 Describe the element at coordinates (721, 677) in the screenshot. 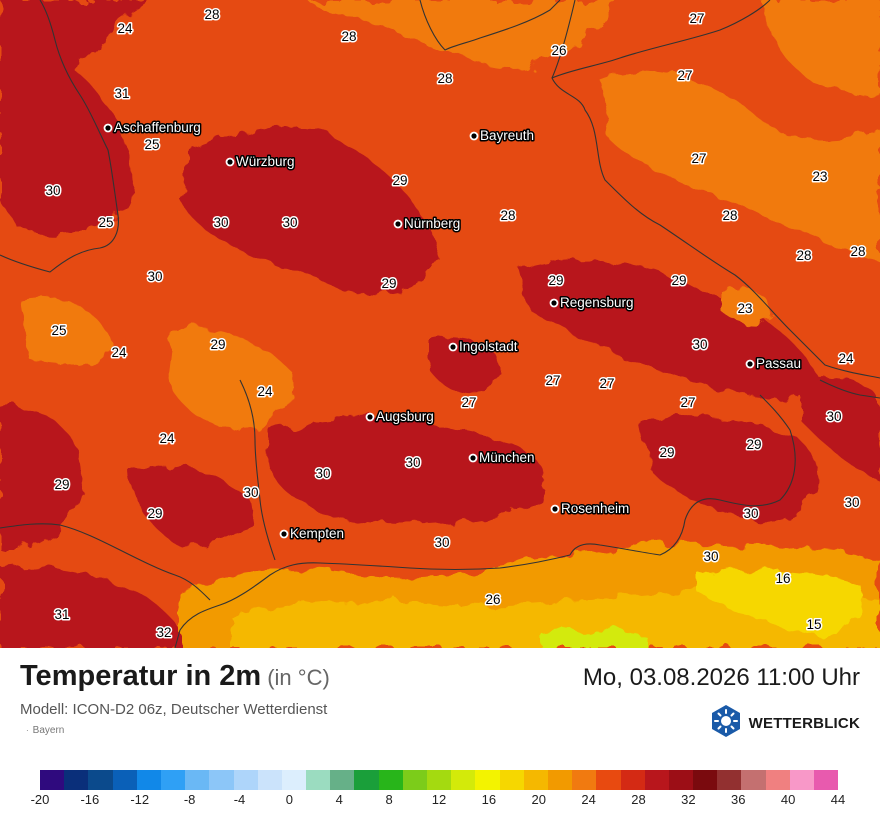

I see `forecast-datetime: Mo, 03.08.2026 11:00 Uhr` at that location.